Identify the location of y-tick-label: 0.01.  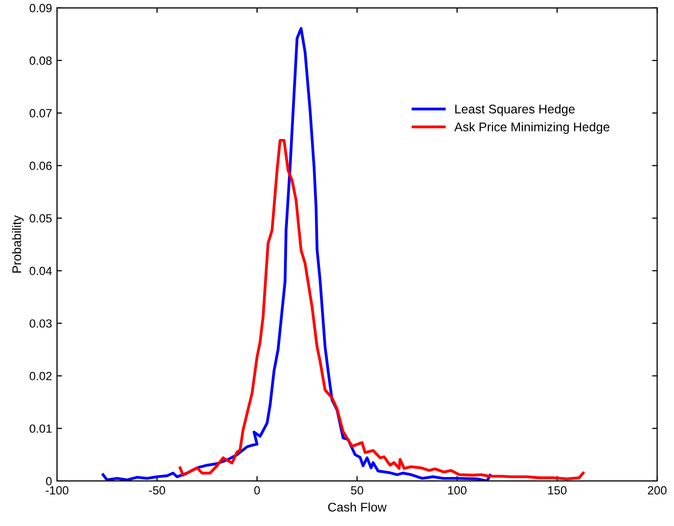
(41, 428).